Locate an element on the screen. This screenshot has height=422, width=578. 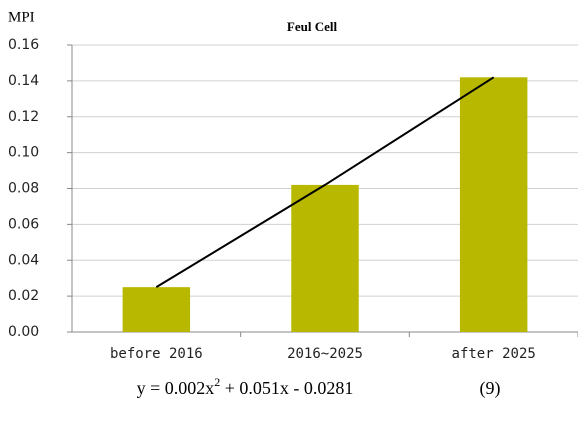
y-axis-label: MPI is located at coordinates (21, 17).